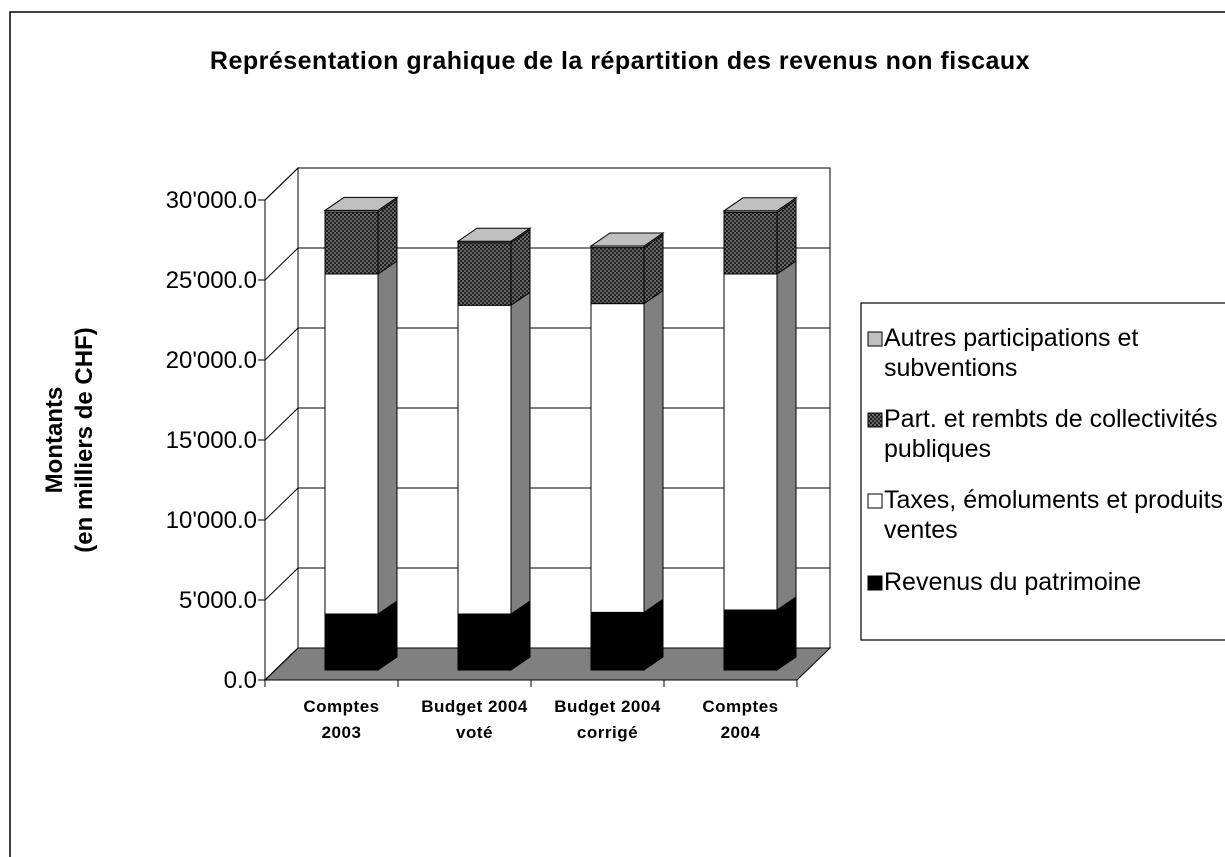  What do you see at coordinates (240, 680) in the screenshot?
I see `y-tick-label: 0.0` at bounding box center [240, 680].